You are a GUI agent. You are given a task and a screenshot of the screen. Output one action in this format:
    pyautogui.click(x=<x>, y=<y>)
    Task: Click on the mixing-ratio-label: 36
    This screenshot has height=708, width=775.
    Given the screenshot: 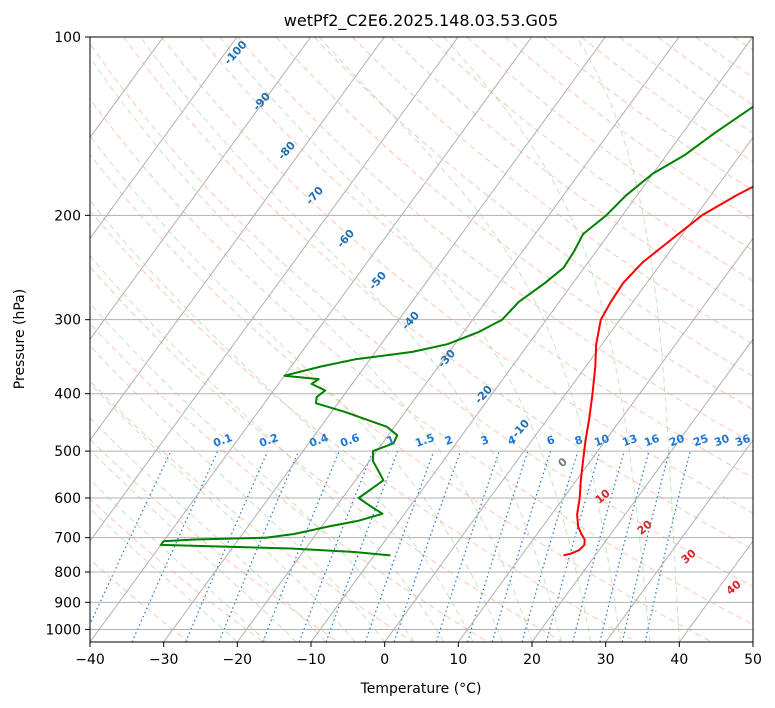 What is the action you would take?
    pyautogui.click(x=742, y=441)
    